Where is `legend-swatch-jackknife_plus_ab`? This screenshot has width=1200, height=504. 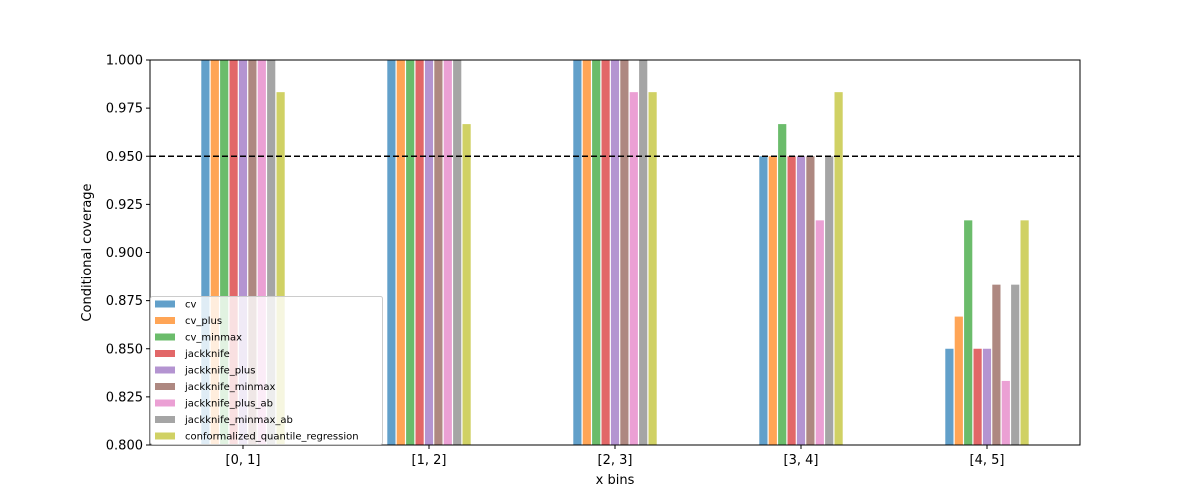 legend-swatch-jackknife_plus_ab is located at coordinates (165, 403).